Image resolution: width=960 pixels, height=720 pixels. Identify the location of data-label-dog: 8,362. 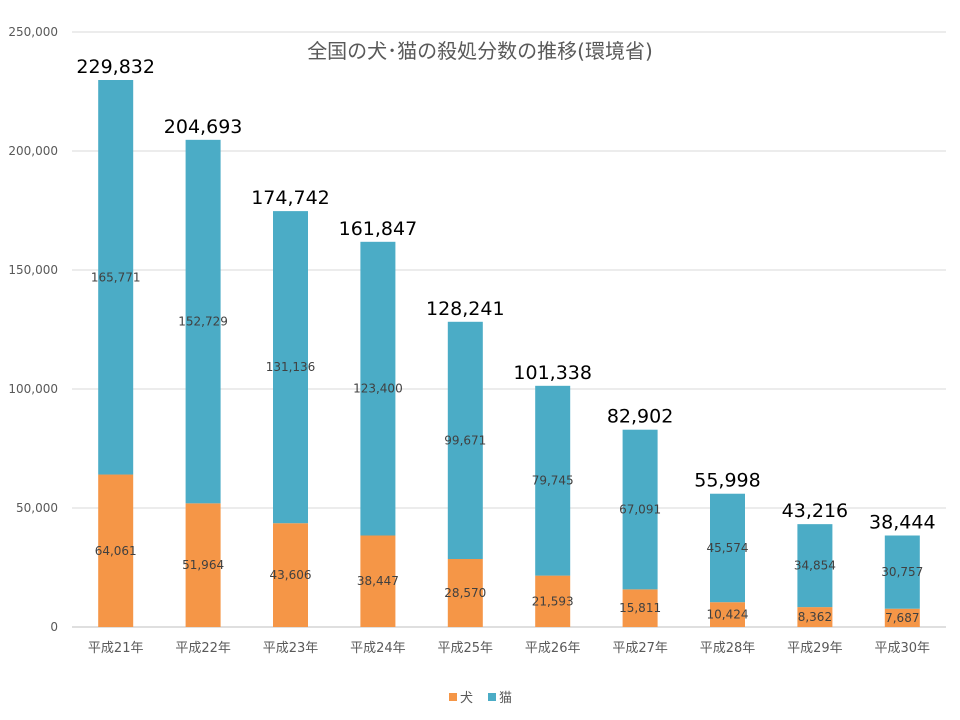
(815, 617).